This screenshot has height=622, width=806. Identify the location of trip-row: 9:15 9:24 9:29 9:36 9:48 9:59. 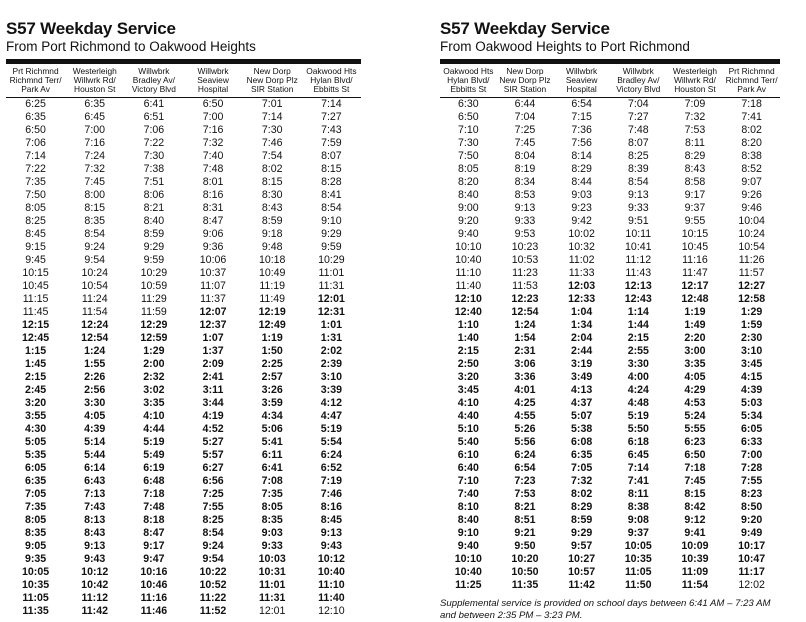
(183, 247).